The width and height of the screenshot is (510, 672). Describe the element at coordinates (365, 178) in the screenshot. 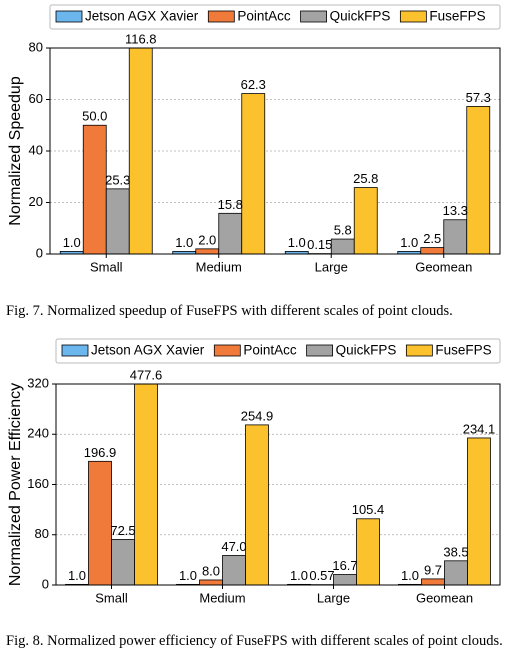

I see `value-label: 25.8` at that location.